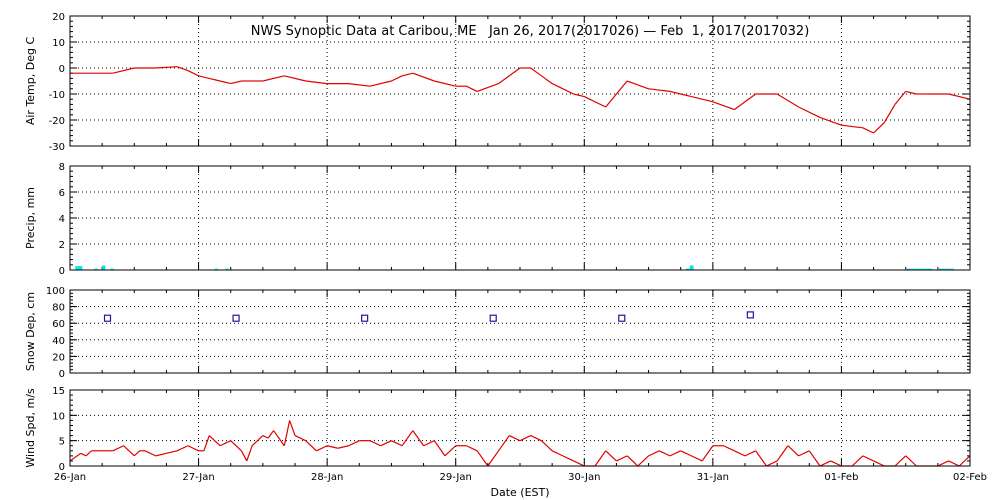  I want to click on y-tick-label: 4, so click(62, 219).